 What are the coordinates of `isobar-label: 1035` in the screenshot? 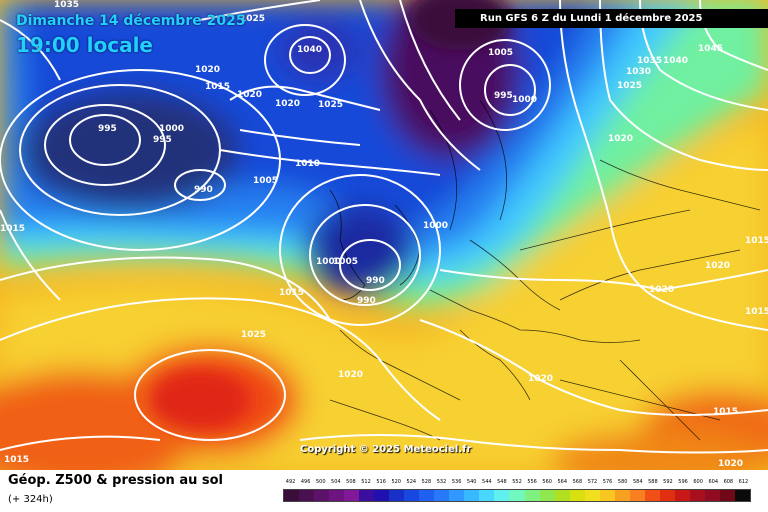 It's located at (66, 5).